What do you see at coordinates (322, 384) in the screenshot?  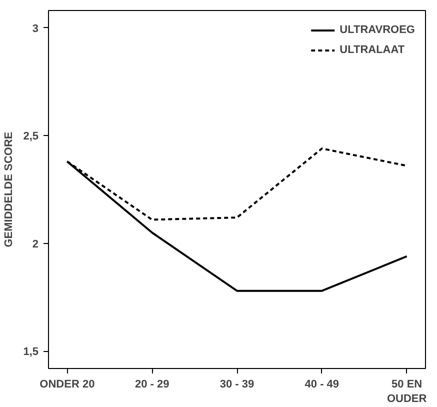 I see `x-tick-label: 40 - 49` at bounding box center [322, 384].